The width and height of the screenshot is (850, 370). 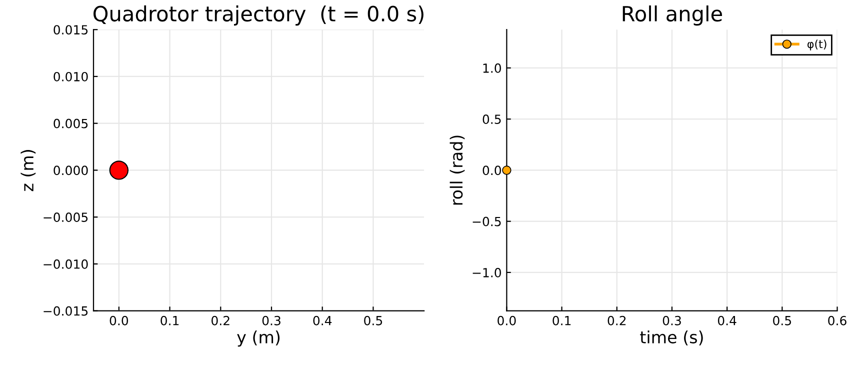 What do you see at coordinates (71, 30) in the screenshot?
I see `y-tick-label: 0.015` at bounding box center [71, 30].